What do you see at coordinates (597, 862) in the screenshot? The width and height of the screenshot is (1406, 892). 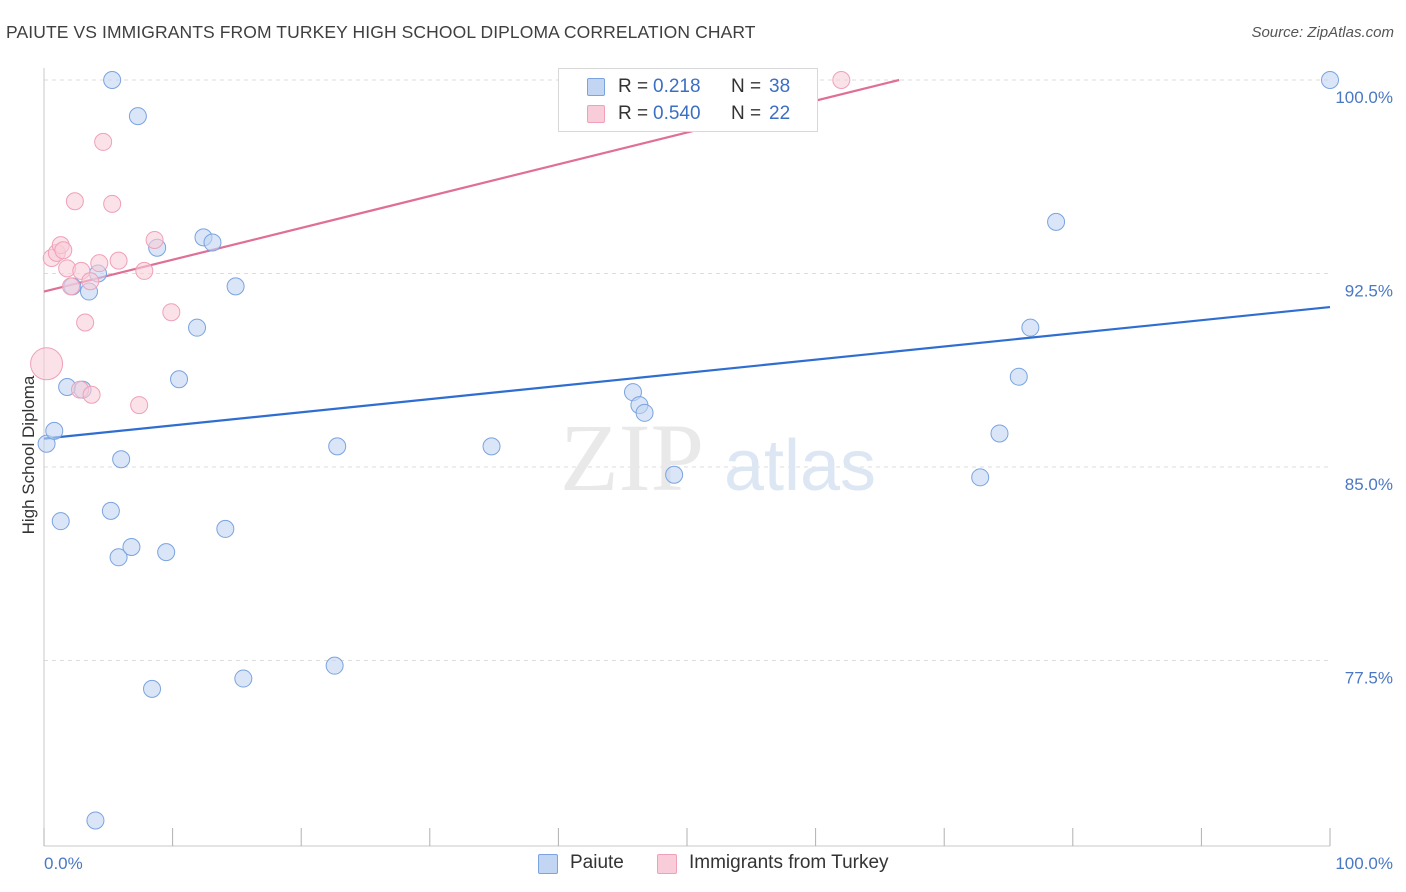 I see `bottom-legend-label-paiute: Paiute` at bounding box center [597, 862].